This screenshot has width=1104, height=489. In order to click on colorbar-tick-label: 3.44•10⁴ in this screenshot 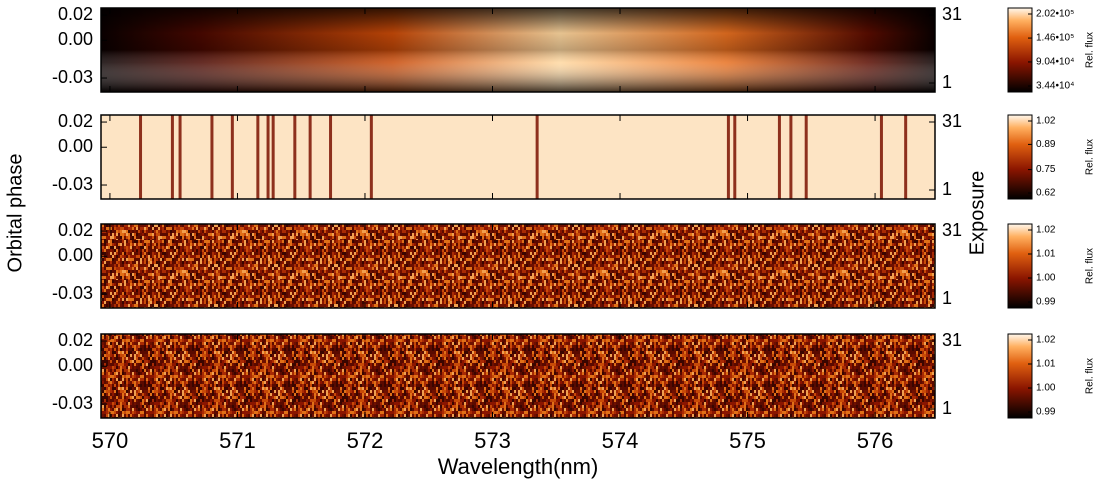, I will do `click(1055, 86)`.